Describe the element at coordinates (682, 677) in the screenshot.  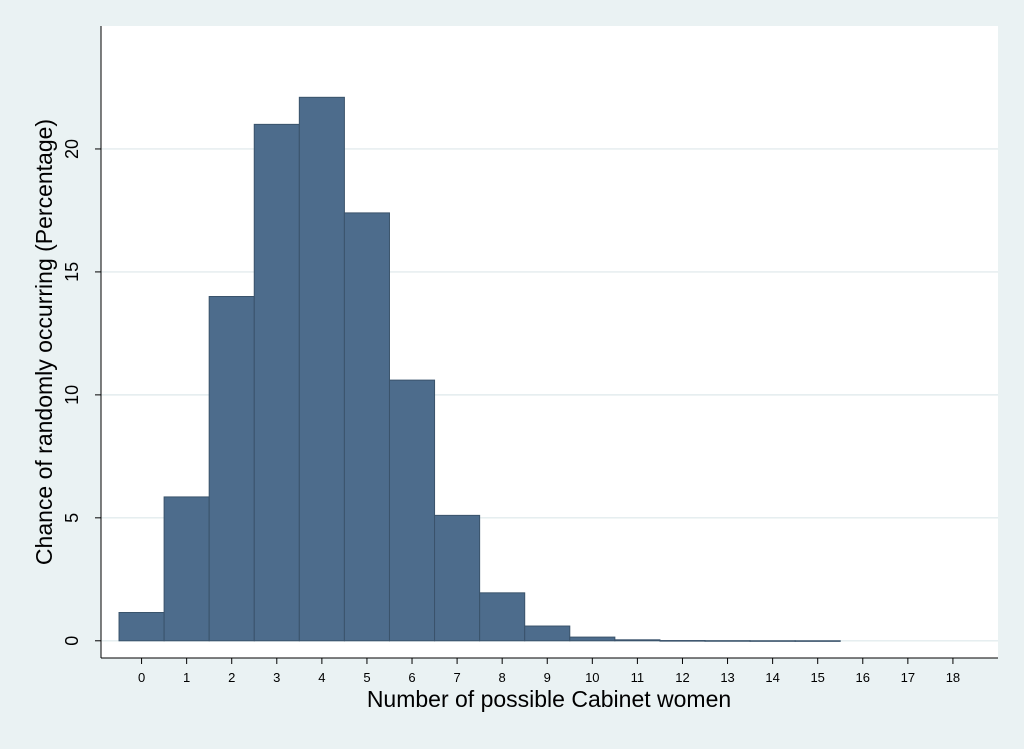
I see `x-tick-label-12: 12` at that location.